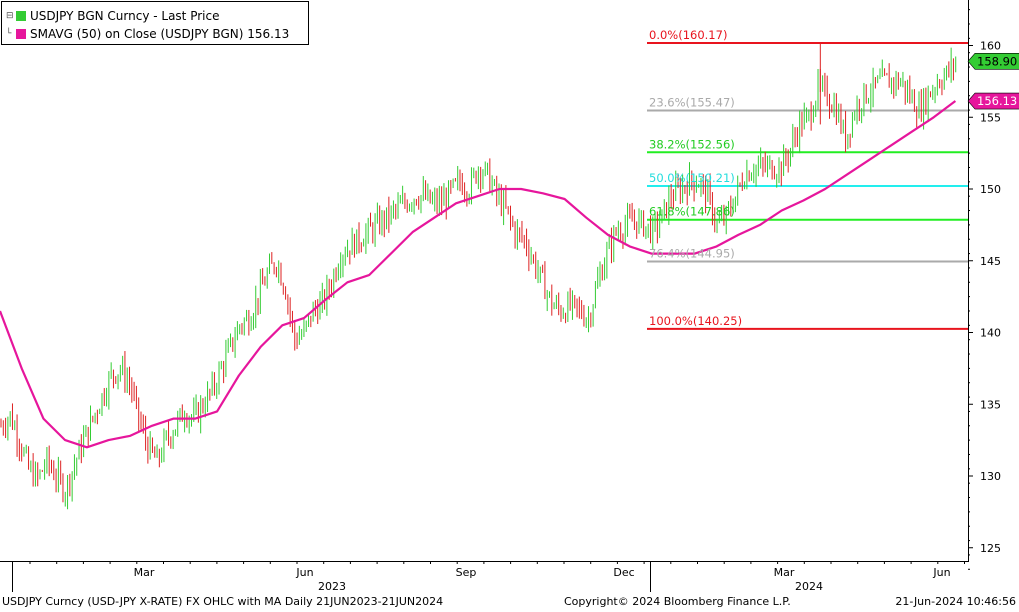 The height and width of the screenshot is (612, 1019). Describe the element at coordinates (990, 189) in the screenshot. I see `y-tick-label: 150` at that location.